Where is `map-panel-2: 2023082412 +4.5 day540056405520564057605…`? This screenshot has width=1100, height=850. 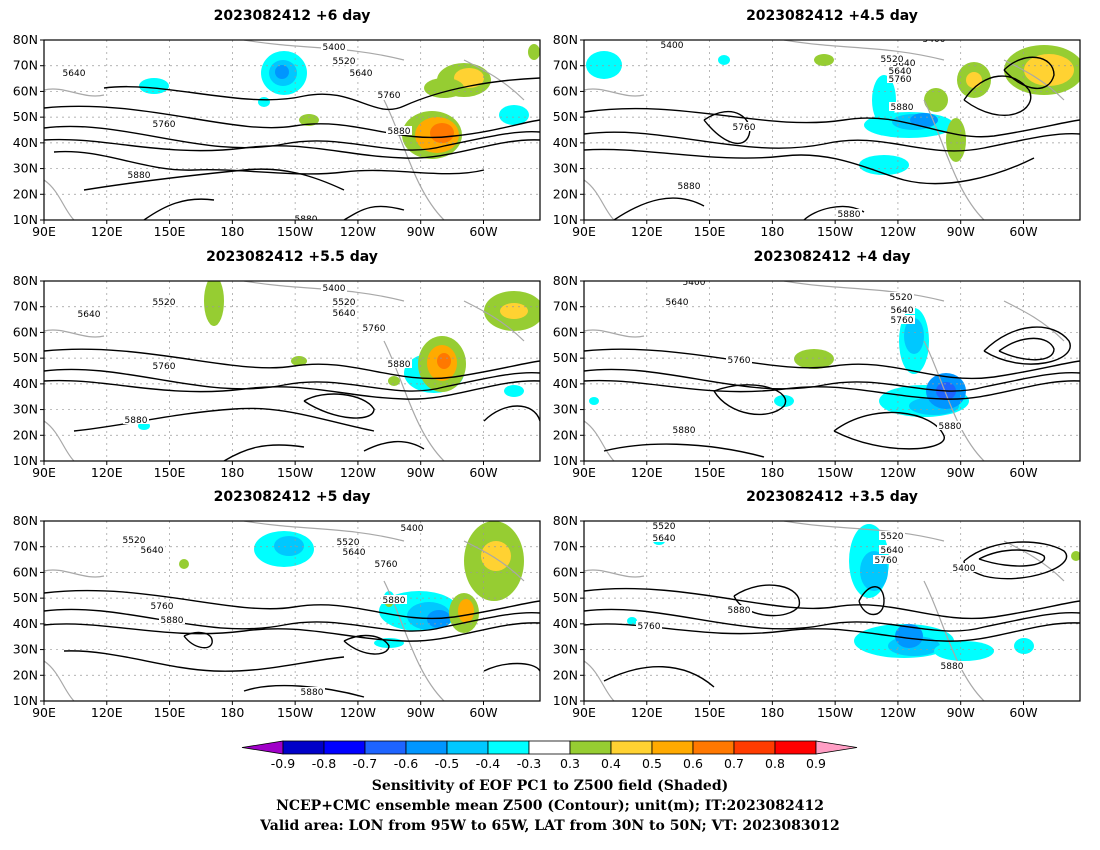 map-panel-2: 2023082412 +4.5 day540056405520564057605… is located at coordinates (817, 123).